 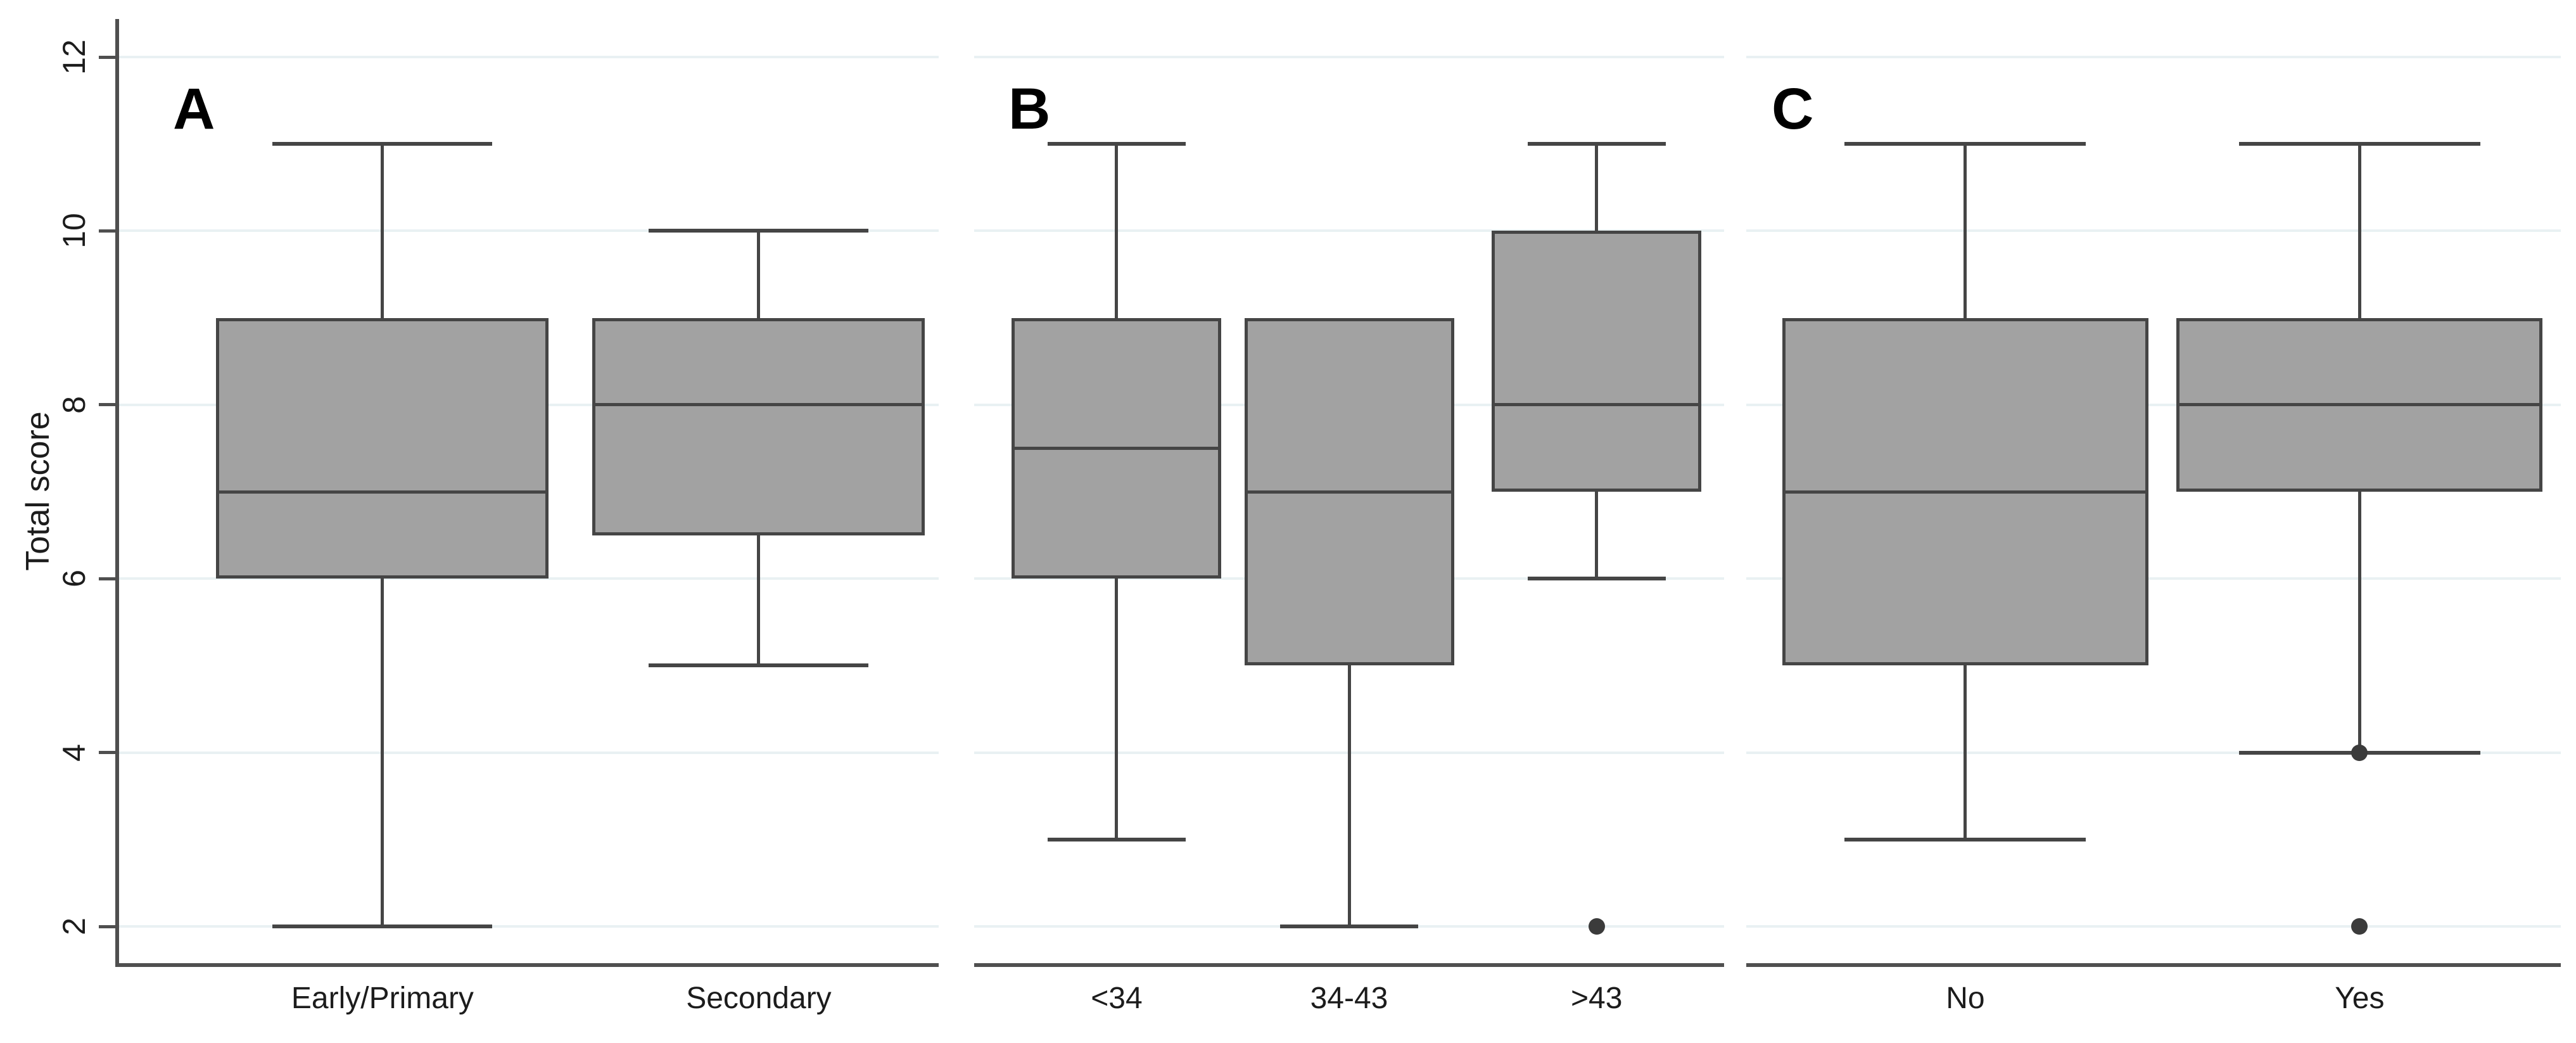 I want to click on box-rect-secondary, so click(x=758, y=426).